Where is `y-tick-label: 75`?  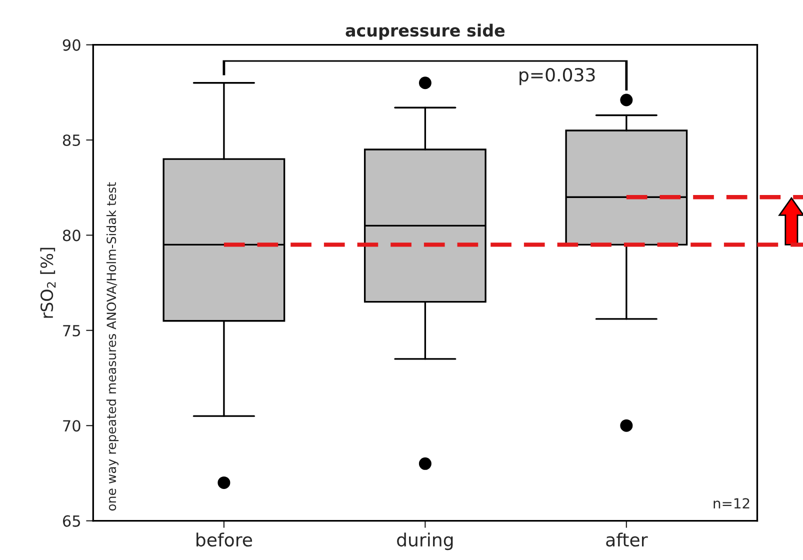
y-tick-label: 75 is located at coordinates (71, 330).